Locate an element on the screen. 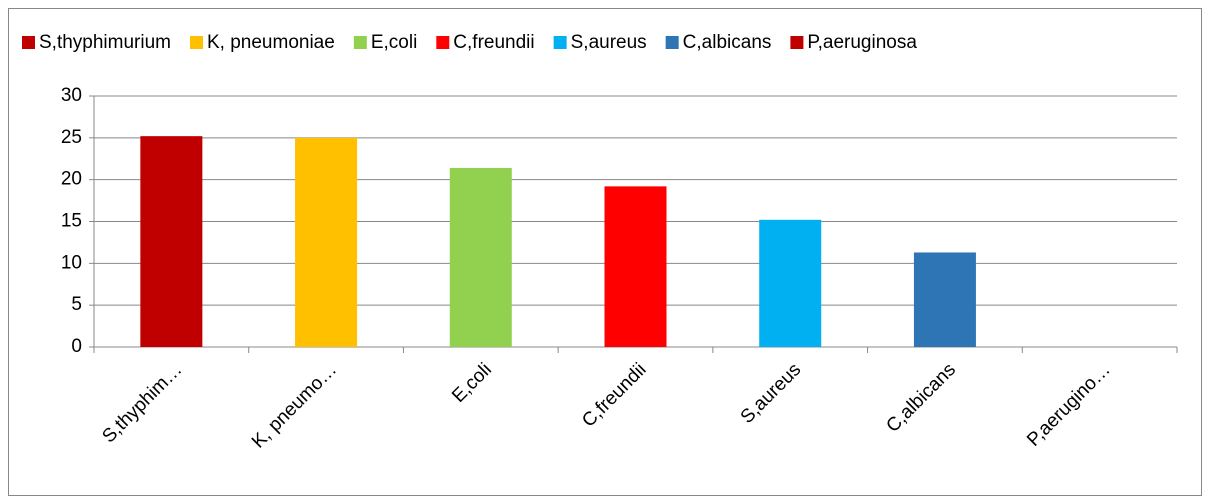 This screenshot has height=504, width=1210. legend-label: P,aeruginosa is located at coordinates (862, 42).